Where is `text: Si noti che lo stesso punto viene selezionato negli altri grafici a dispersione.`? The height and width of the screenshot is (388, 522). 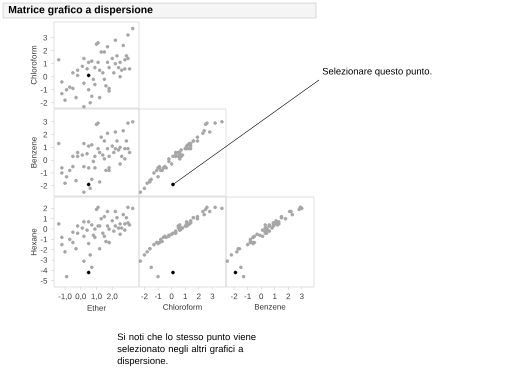 text: Si noti che lo stesso punto viene selezionato negli altri grafici a dispersione. is located at coordinates (186, 349).